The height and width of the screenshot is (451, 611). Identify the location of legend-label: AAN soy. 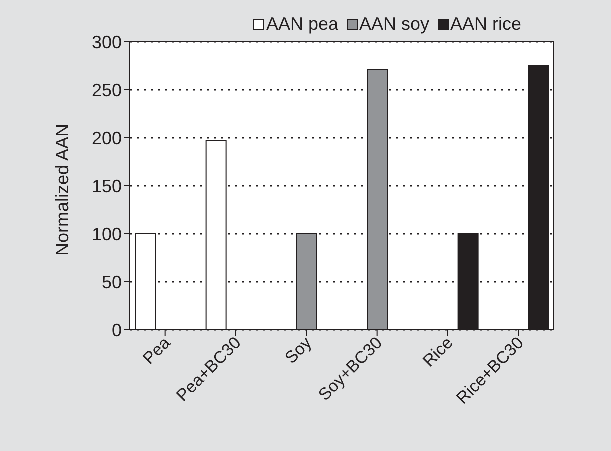
(395, 24).